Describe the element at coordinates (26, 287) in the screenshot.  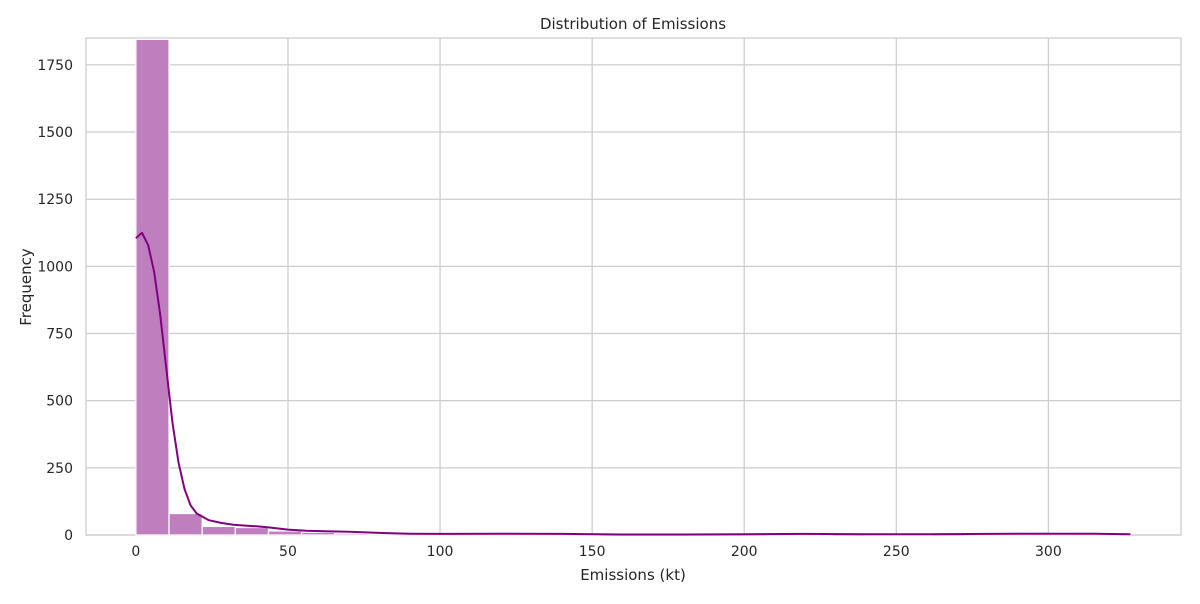
I see `y-axis-label: Frequency` at that location.